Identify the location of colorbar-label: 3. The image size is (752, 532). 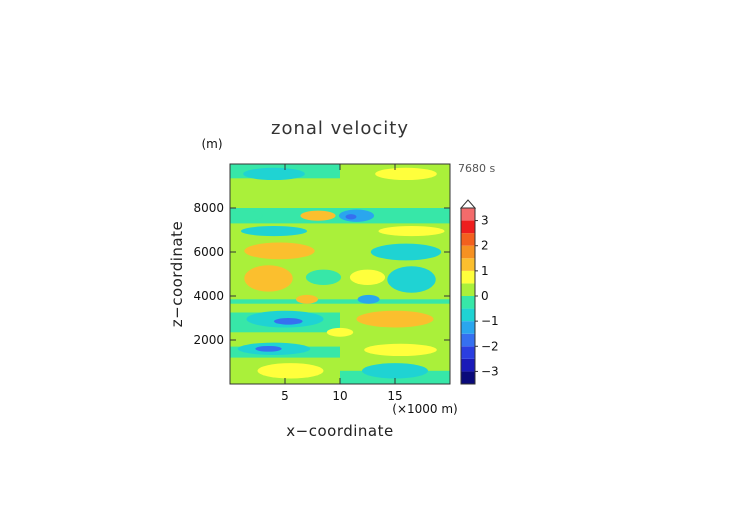
(485, 221).